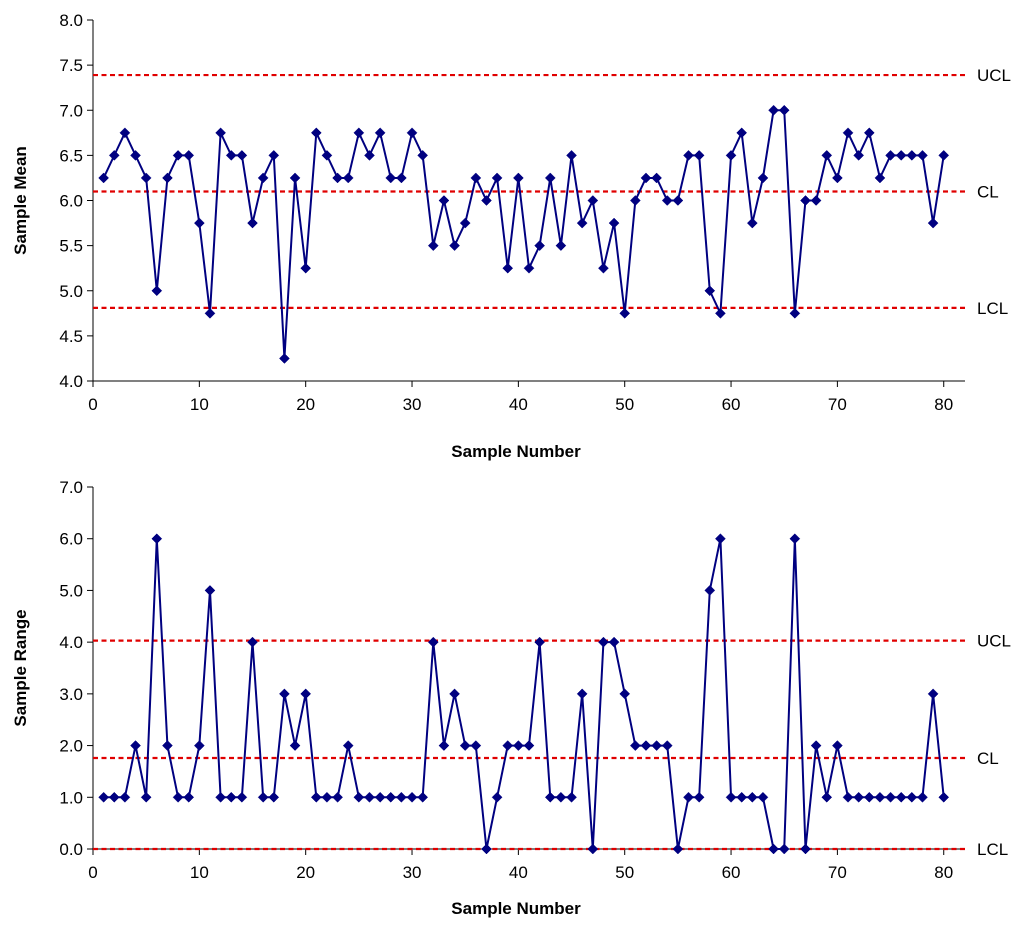 The width and height of the screenshot is (1024, 933). What do you see at coordinates (71, 246) in the screenshot?
I see `mean-y-tick-label: 5.5` at bounding box center [71, 246].